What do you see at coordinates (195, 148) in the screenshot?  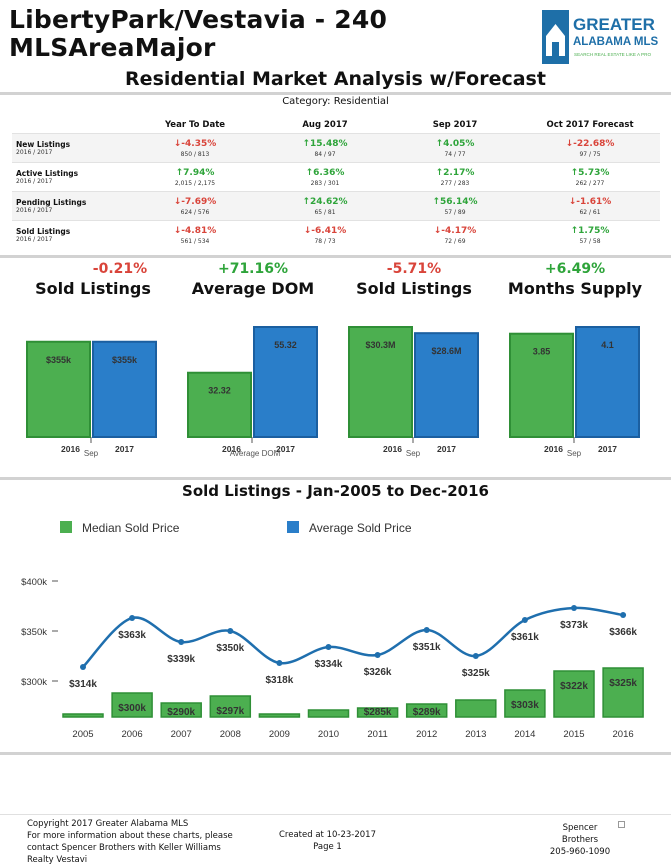 I see `table-cell: ↓-4.35% 850 / 813` at bounding box center [195, 148].